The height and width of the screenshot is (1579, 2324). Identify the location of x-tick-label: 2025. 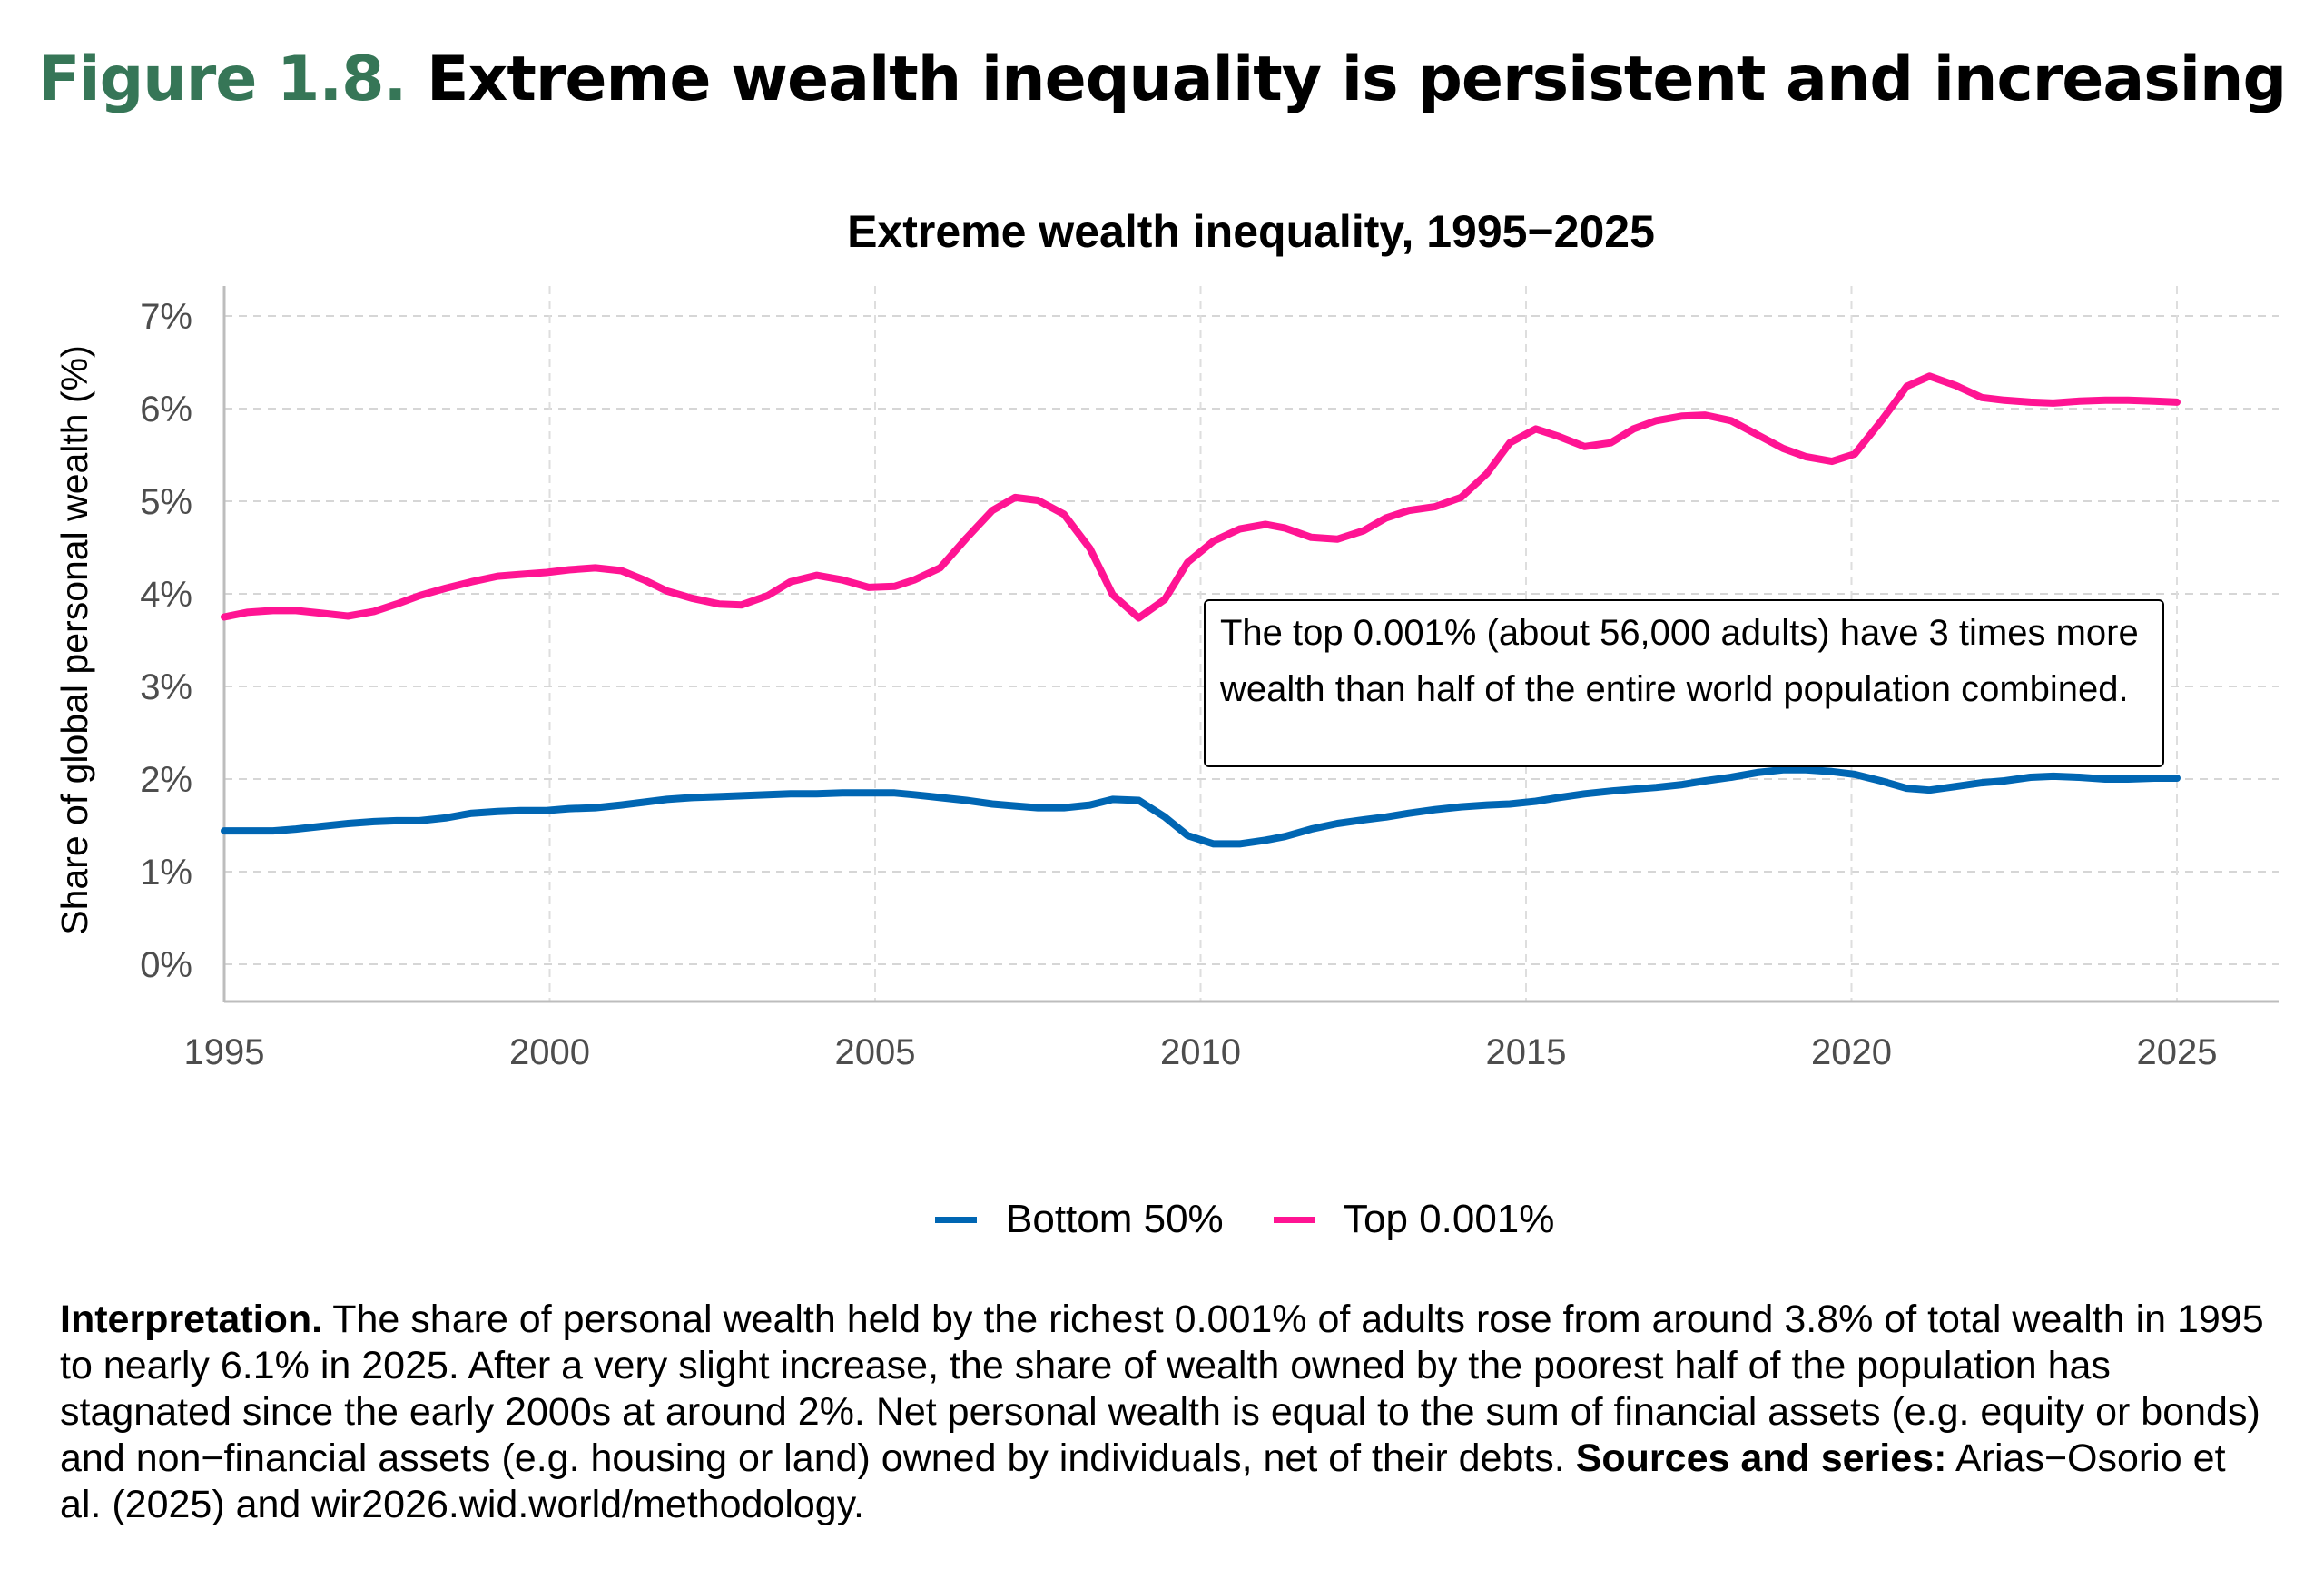
(2177, 1052).